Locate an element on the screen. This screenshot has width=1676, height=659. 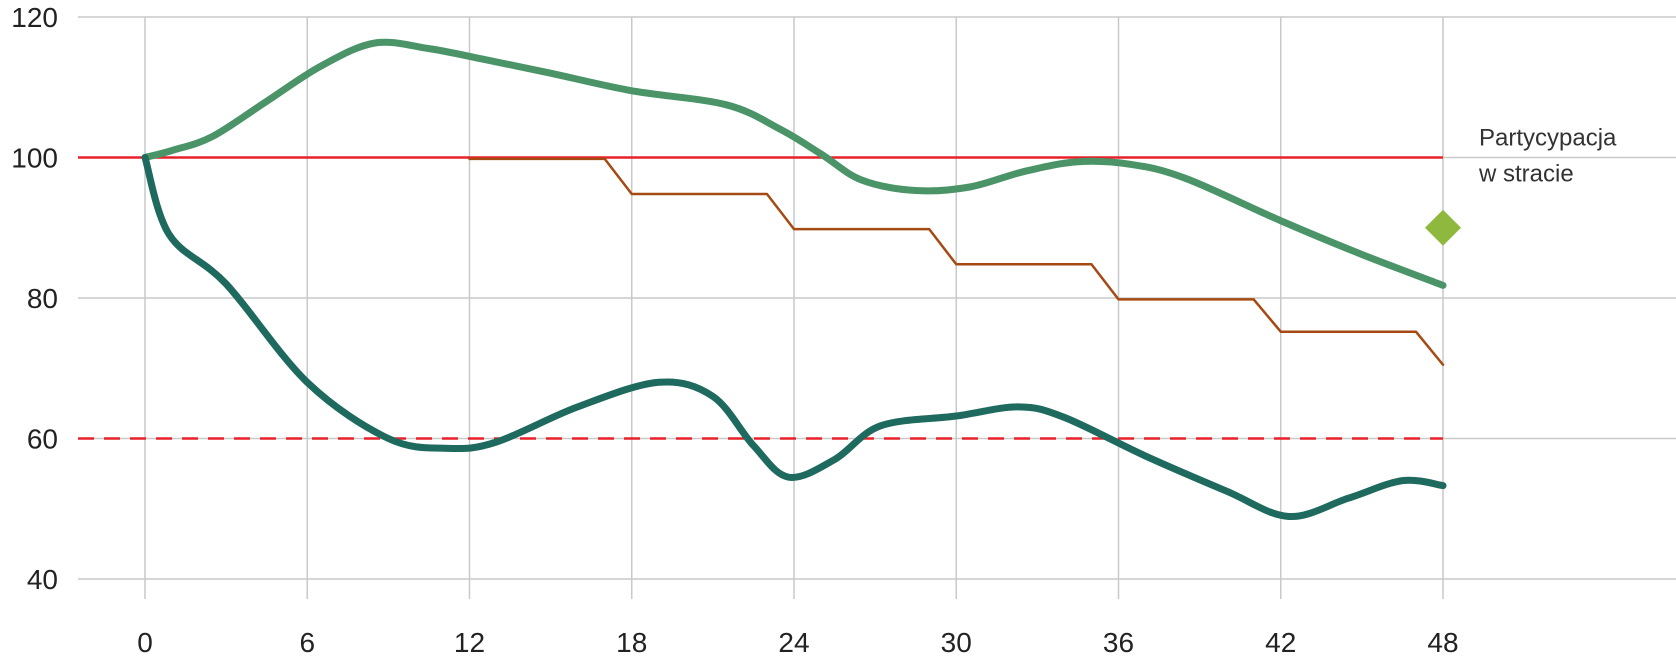
y-tick-label-40: 40 is located at coordinates (42, 579).